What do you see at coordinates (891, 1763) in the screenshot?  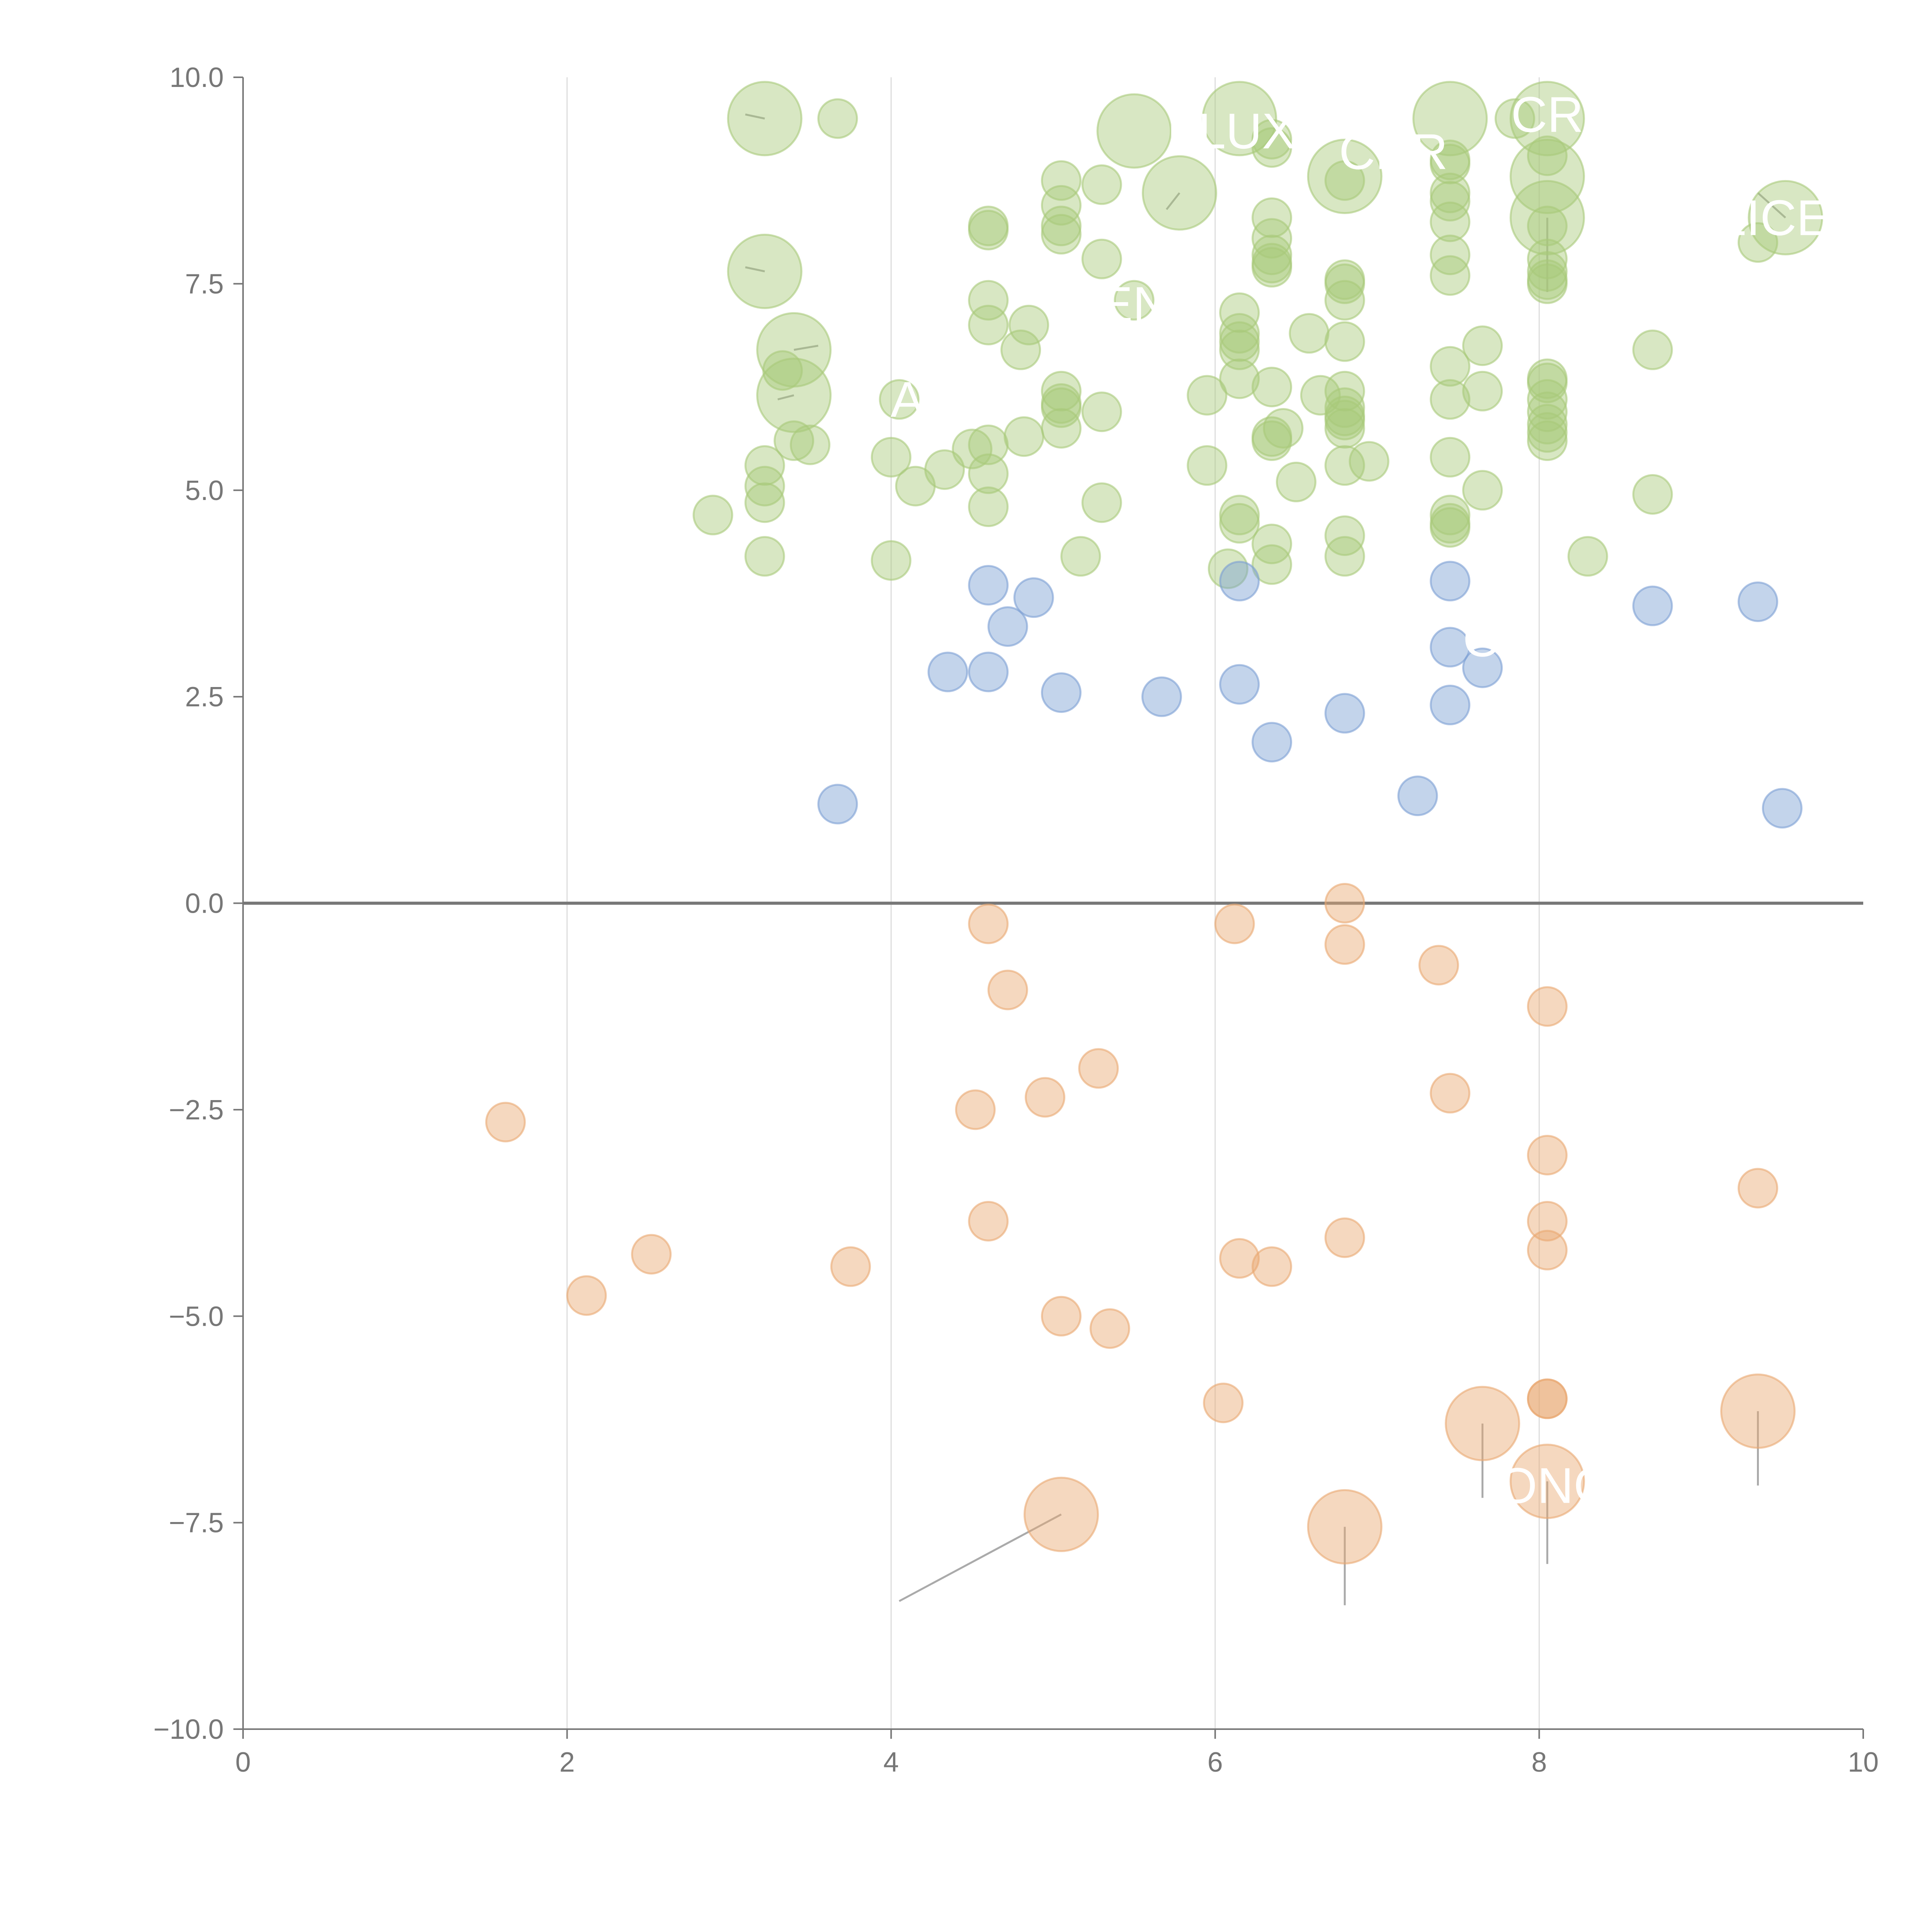 I see `x-tick-label: 4` at bounding box center [891, 1763].